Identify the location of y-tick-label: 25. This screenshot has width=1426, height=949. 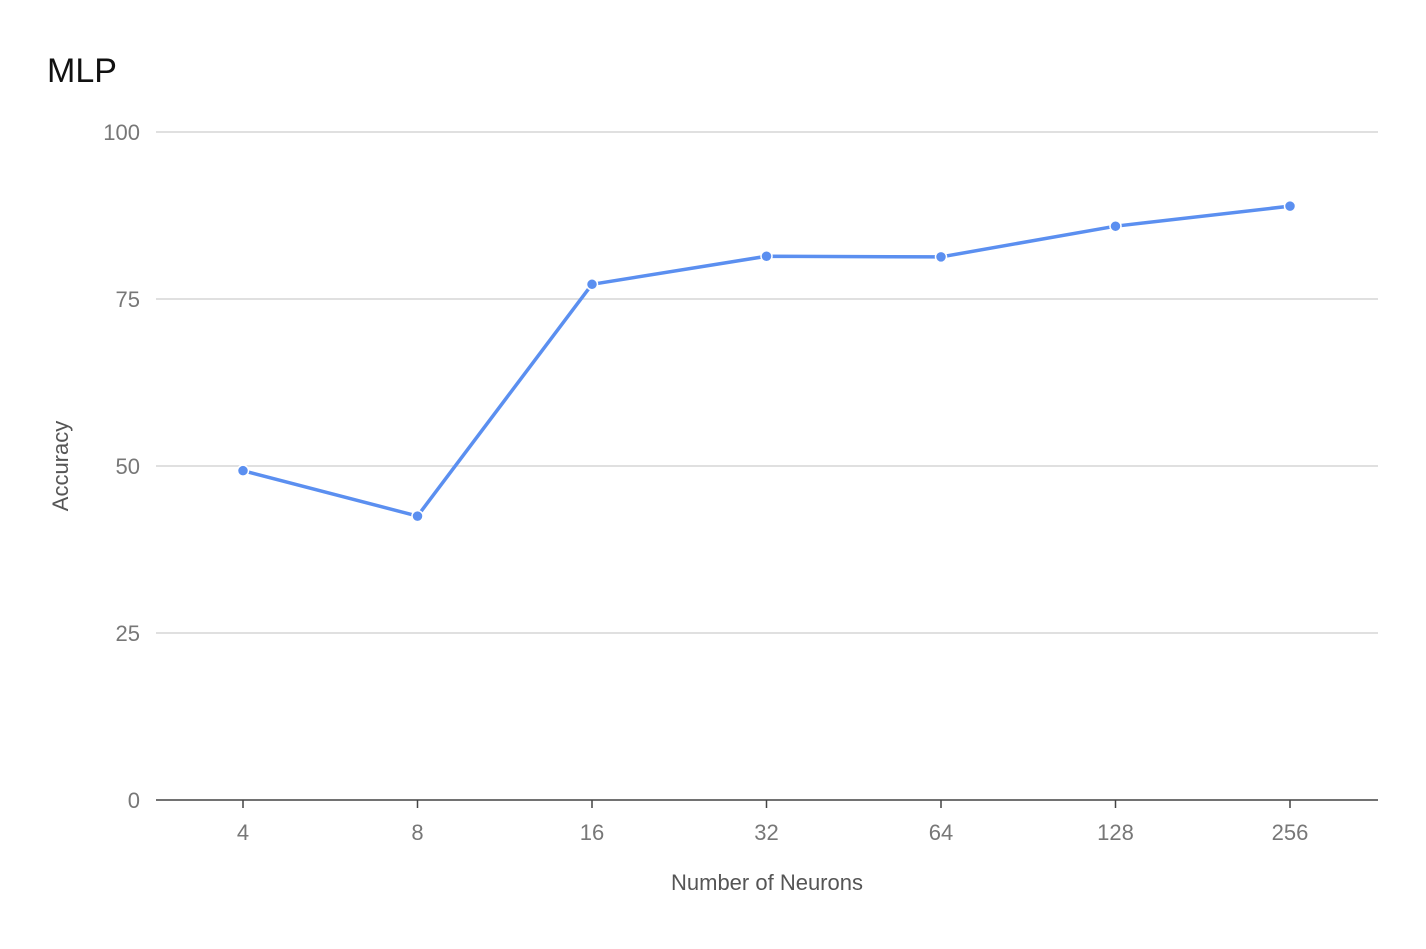
(128, 633).